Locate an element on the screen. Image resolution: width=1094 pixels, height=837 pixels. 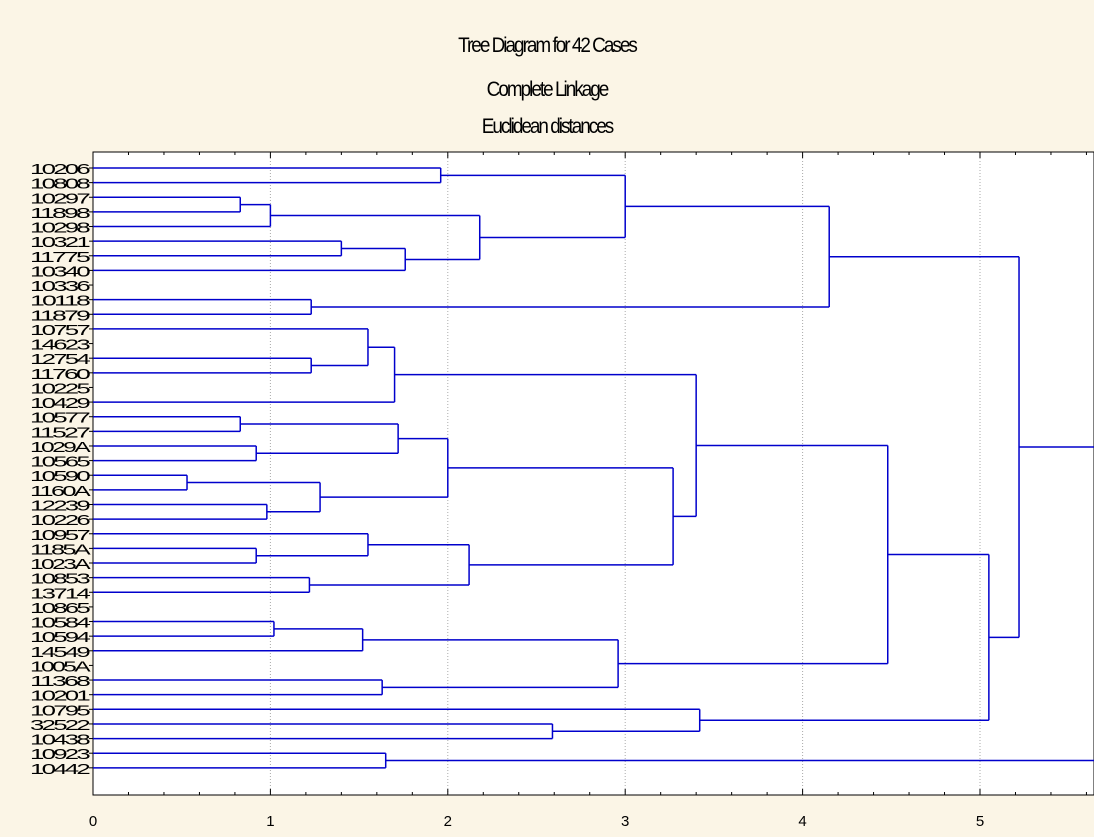
leaf-label: 1160A is located at coordinates (60, 491).